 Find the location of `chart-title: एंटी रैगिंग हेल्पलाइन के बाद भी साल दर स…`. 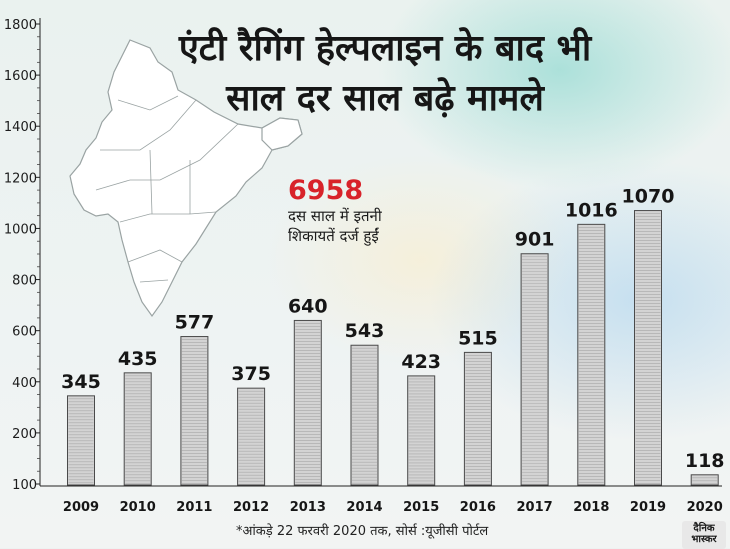

chart-title: एंटी रैगिंग हेल्पलाइन के बाद भी साल दर स… is located at coordinates (385, 74).